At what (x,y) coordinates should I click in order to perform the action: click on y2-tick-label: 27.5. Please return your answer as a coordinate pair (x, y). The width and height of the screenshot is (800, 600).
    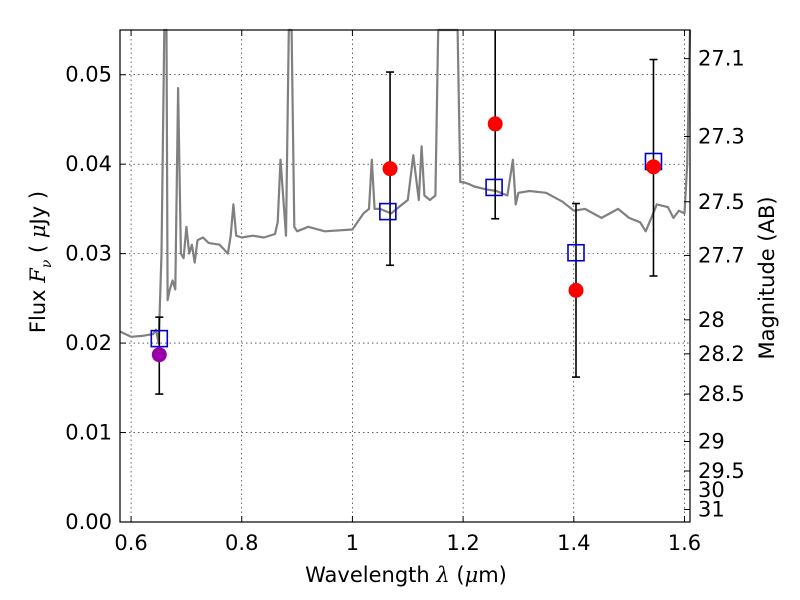
    Looking at the image, I should click on (721, 202).